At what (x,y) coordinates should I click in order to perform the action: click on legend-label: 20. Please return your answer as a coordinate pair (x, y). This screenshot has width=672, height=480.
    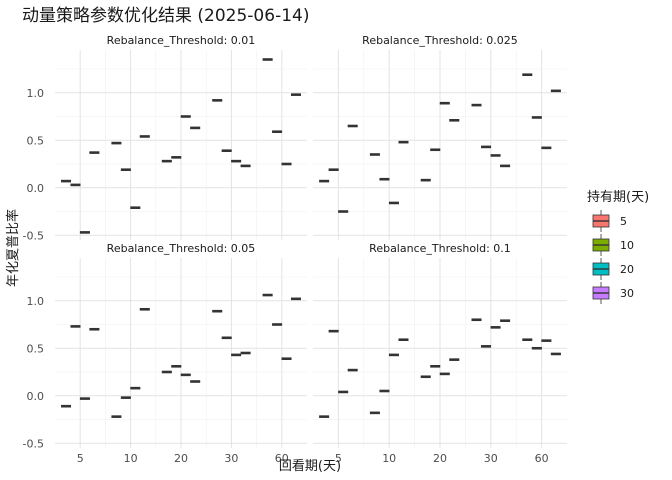
    Looking at the image, I should click on (627, 269).